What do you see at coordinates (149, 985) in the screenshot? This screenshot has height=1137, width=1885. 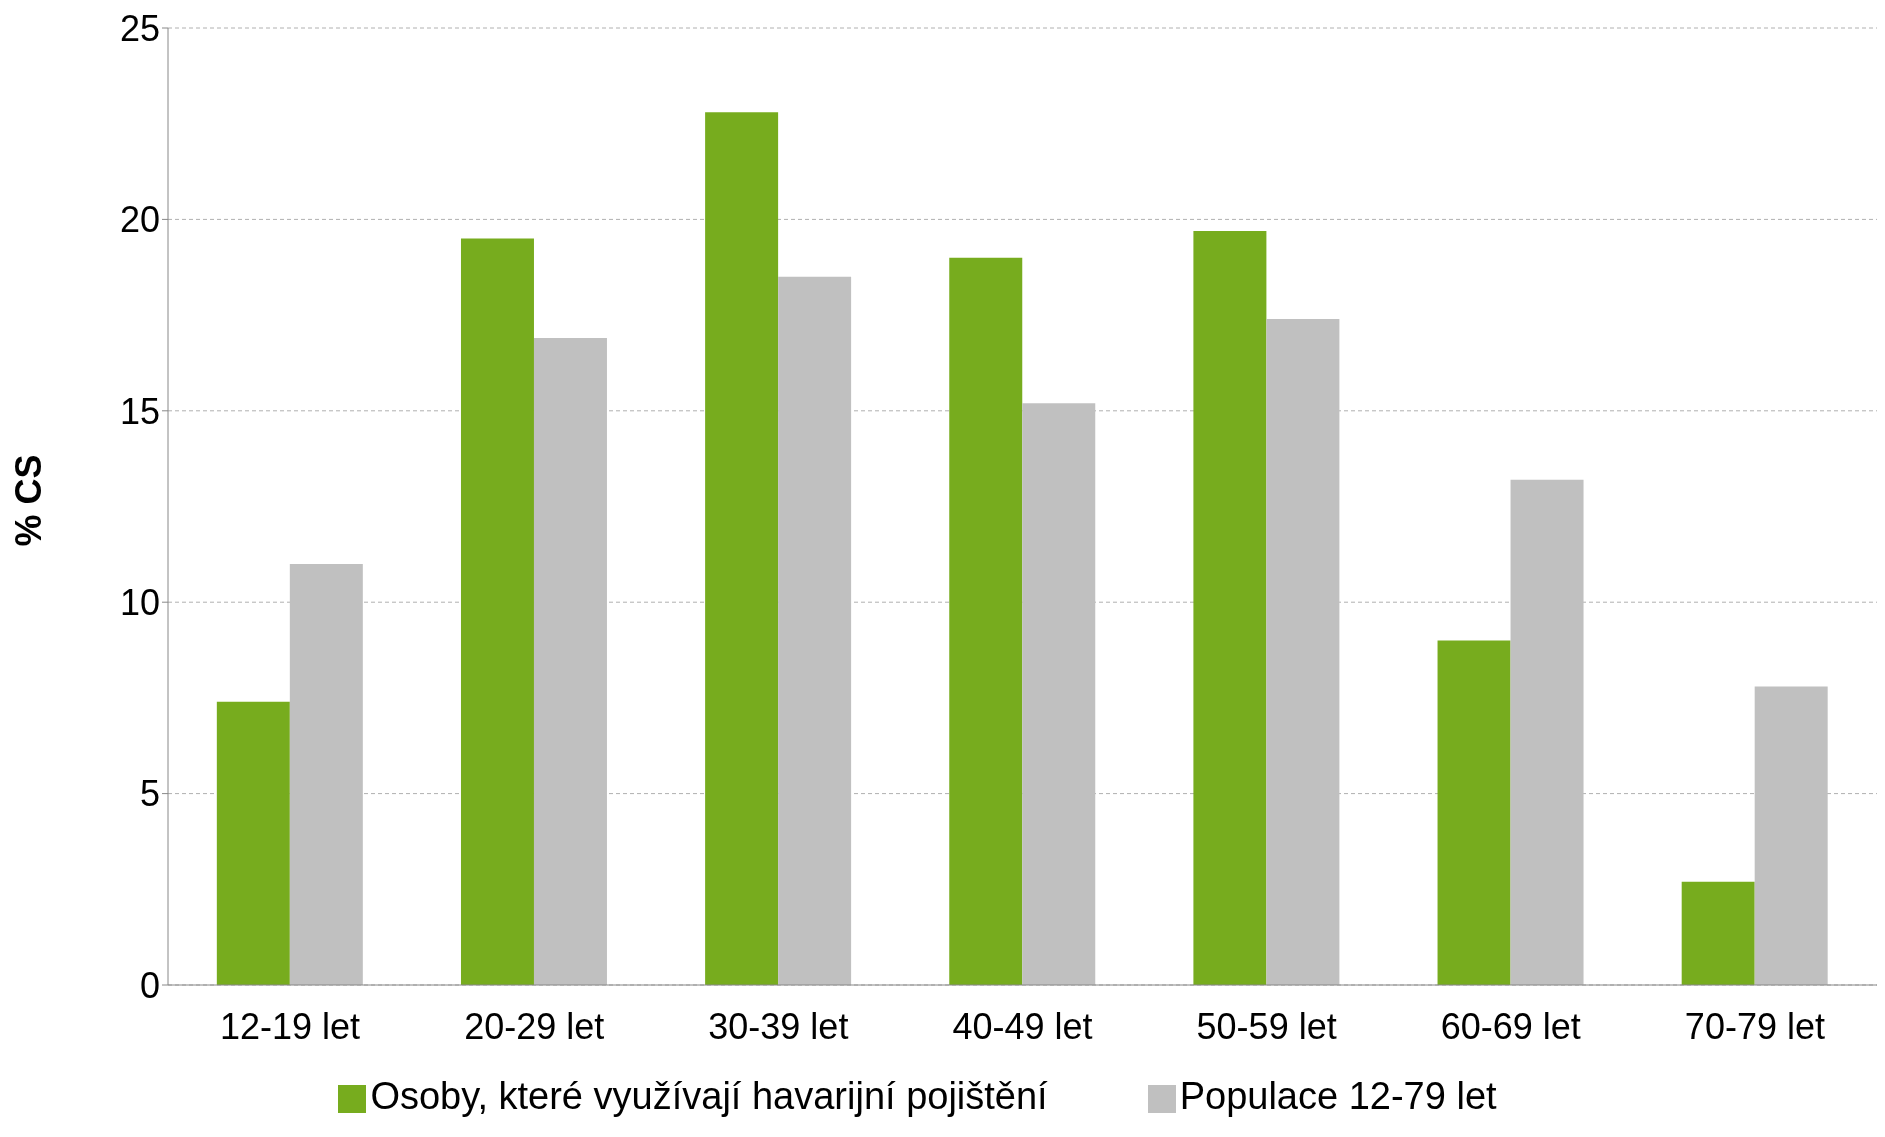 I see `y-tick-label: 0` at bounding box center [149, 985].